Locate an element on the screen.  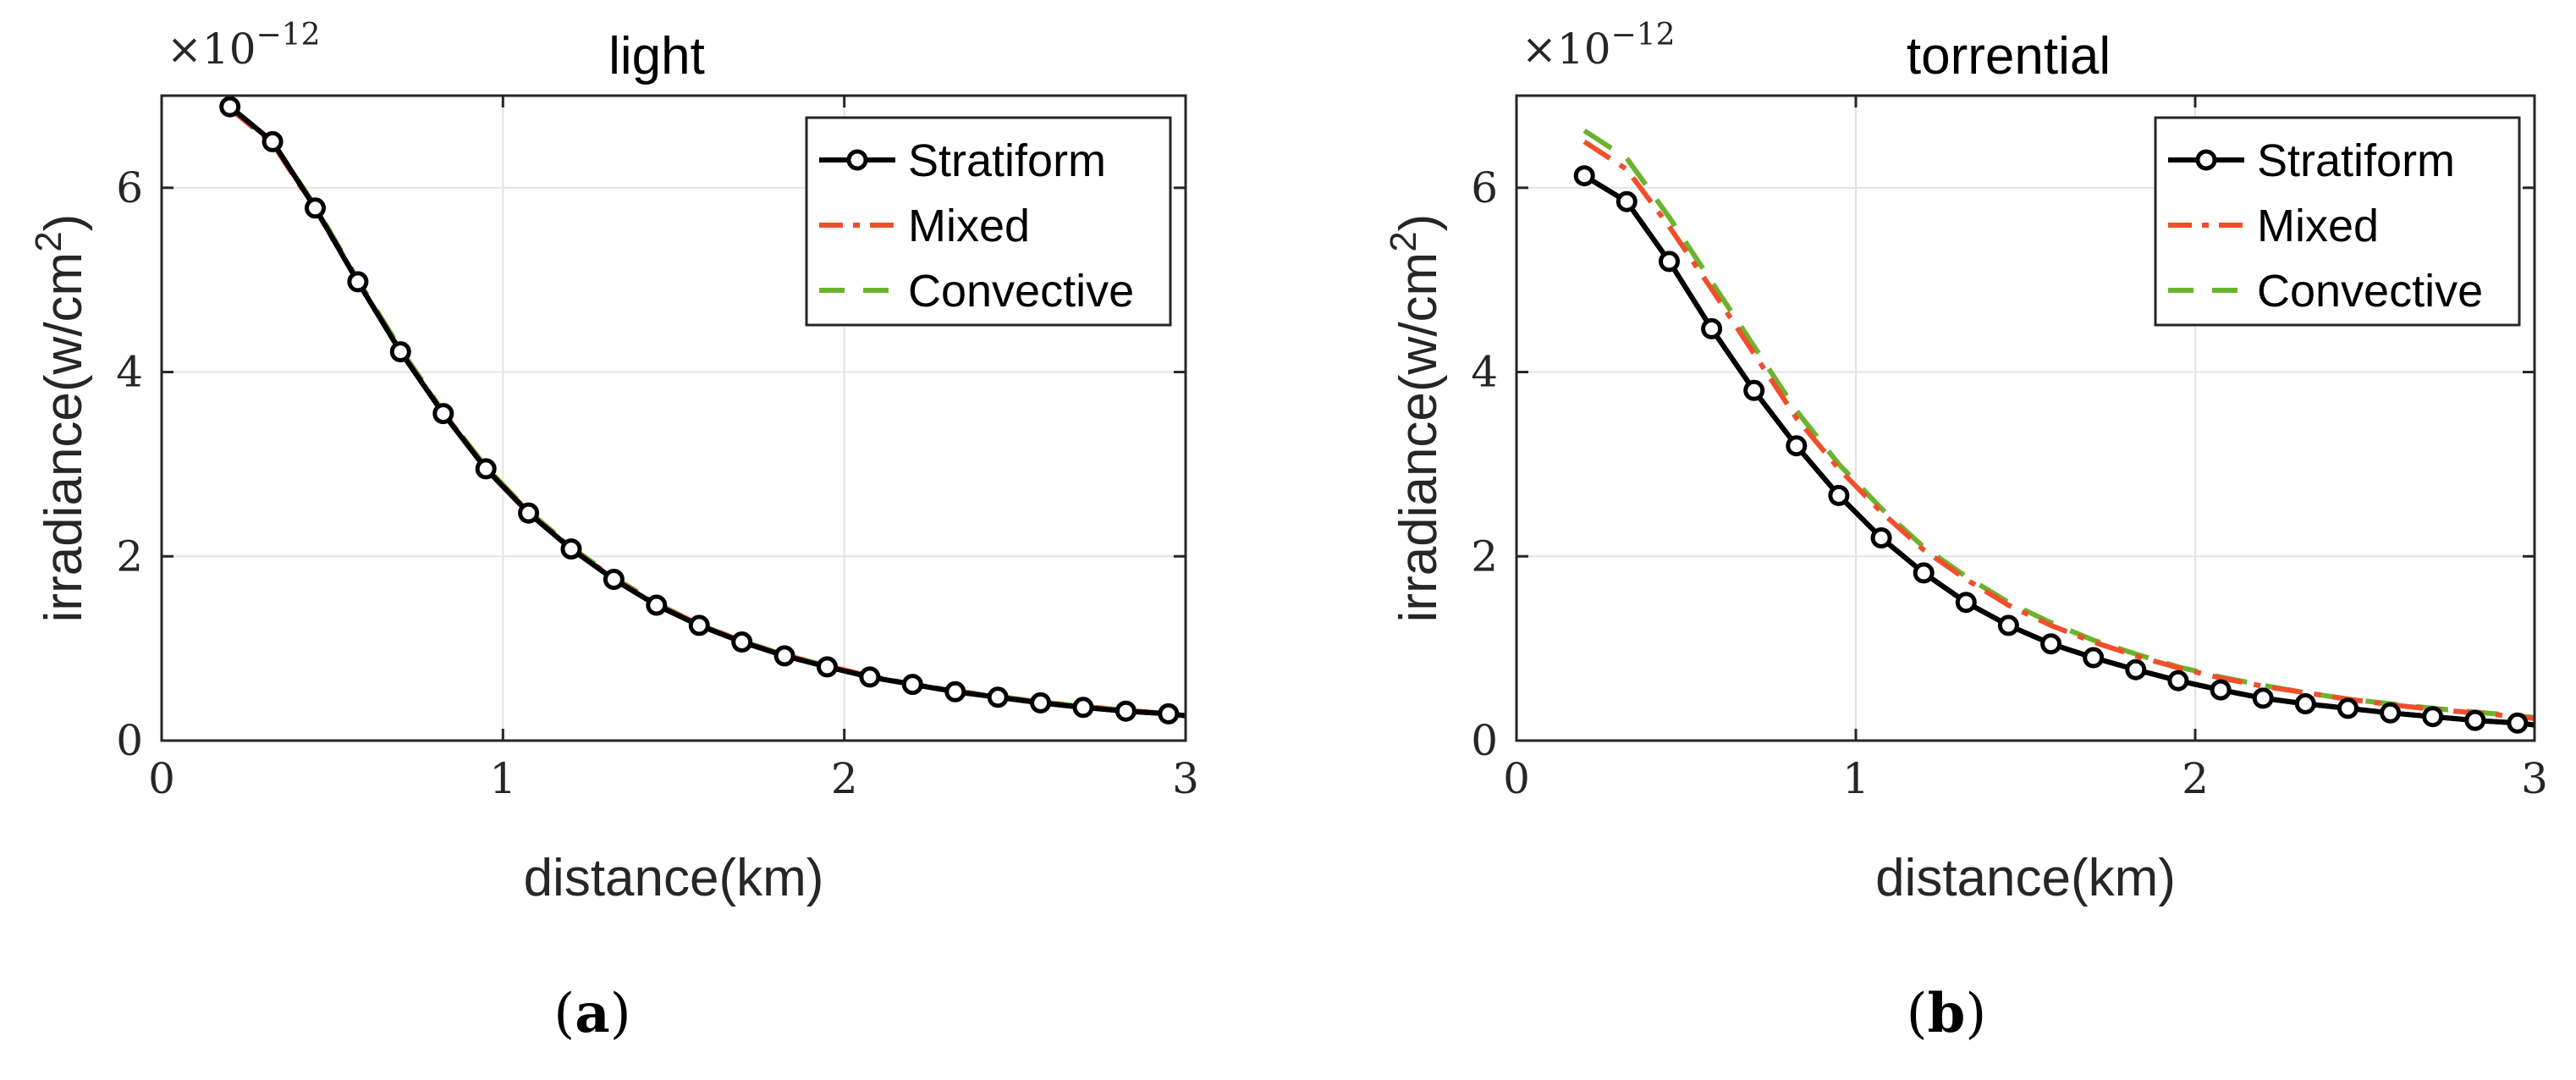
panel-label-a: (a) is located at coordinates (592, 1013).